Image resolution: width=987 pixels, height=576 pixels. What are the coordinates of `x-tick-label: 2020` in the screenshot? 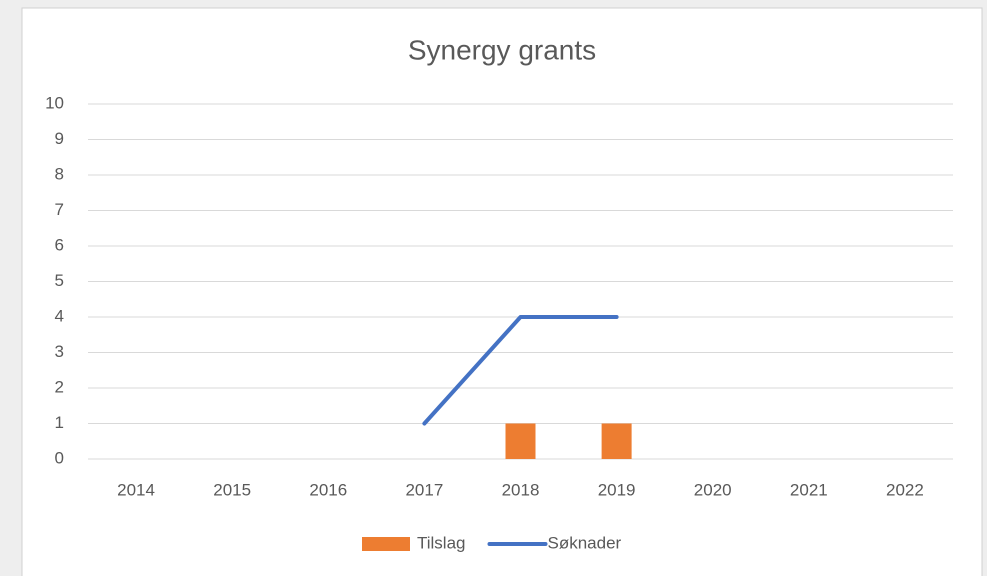 It's located at (713, 489).